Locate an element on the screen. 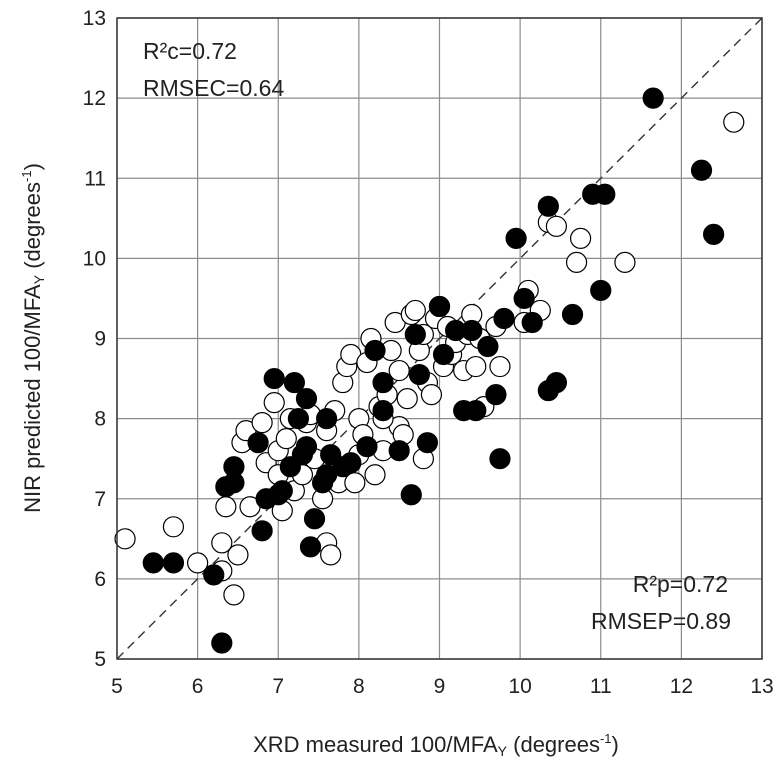 The image size is (778, 769). y-tick-label: 12 is located at coordinates (94, 98).